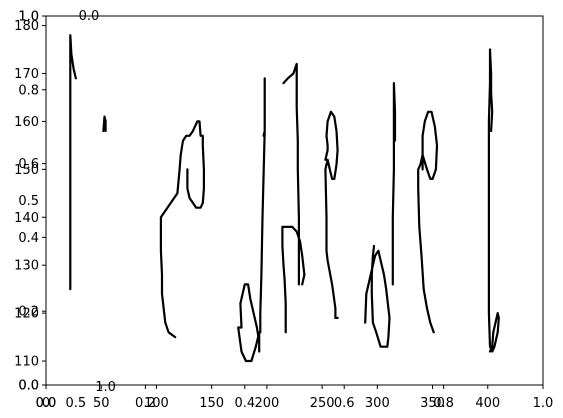 This screenshot has height=418, width=563. Describe the element at coordinates (28, 238) in the screenshot. I see `overlay-ytick-2-label: 0.4` at that location.